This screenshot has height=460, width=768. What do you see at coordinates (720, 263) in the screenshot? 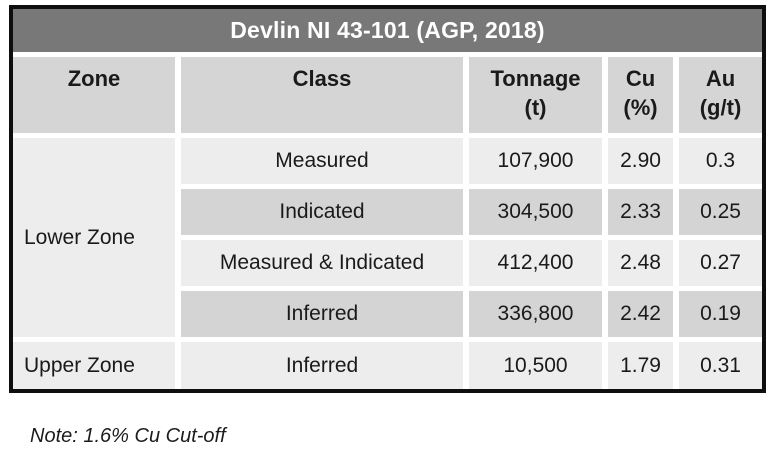
I see `au-cell: 0.27` at bounding box center [720, 263].